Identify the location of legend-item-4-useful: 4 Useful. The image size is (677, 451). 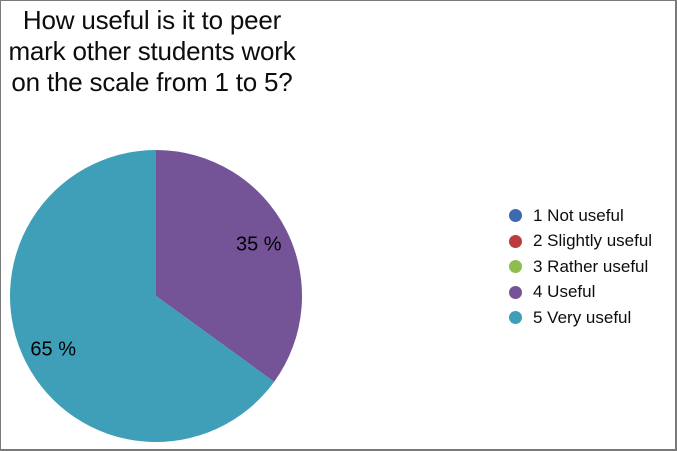
(580, 293).